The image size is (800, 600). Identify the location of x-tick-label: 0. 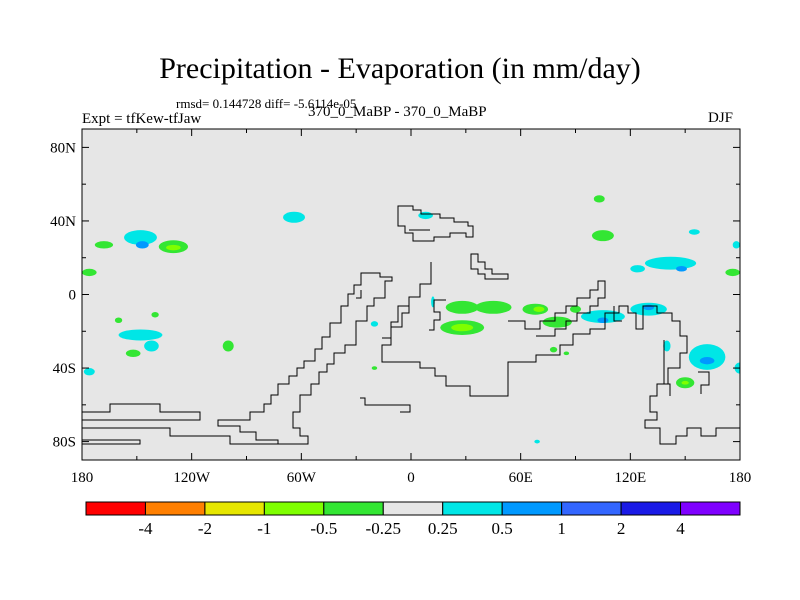
(411, 478).